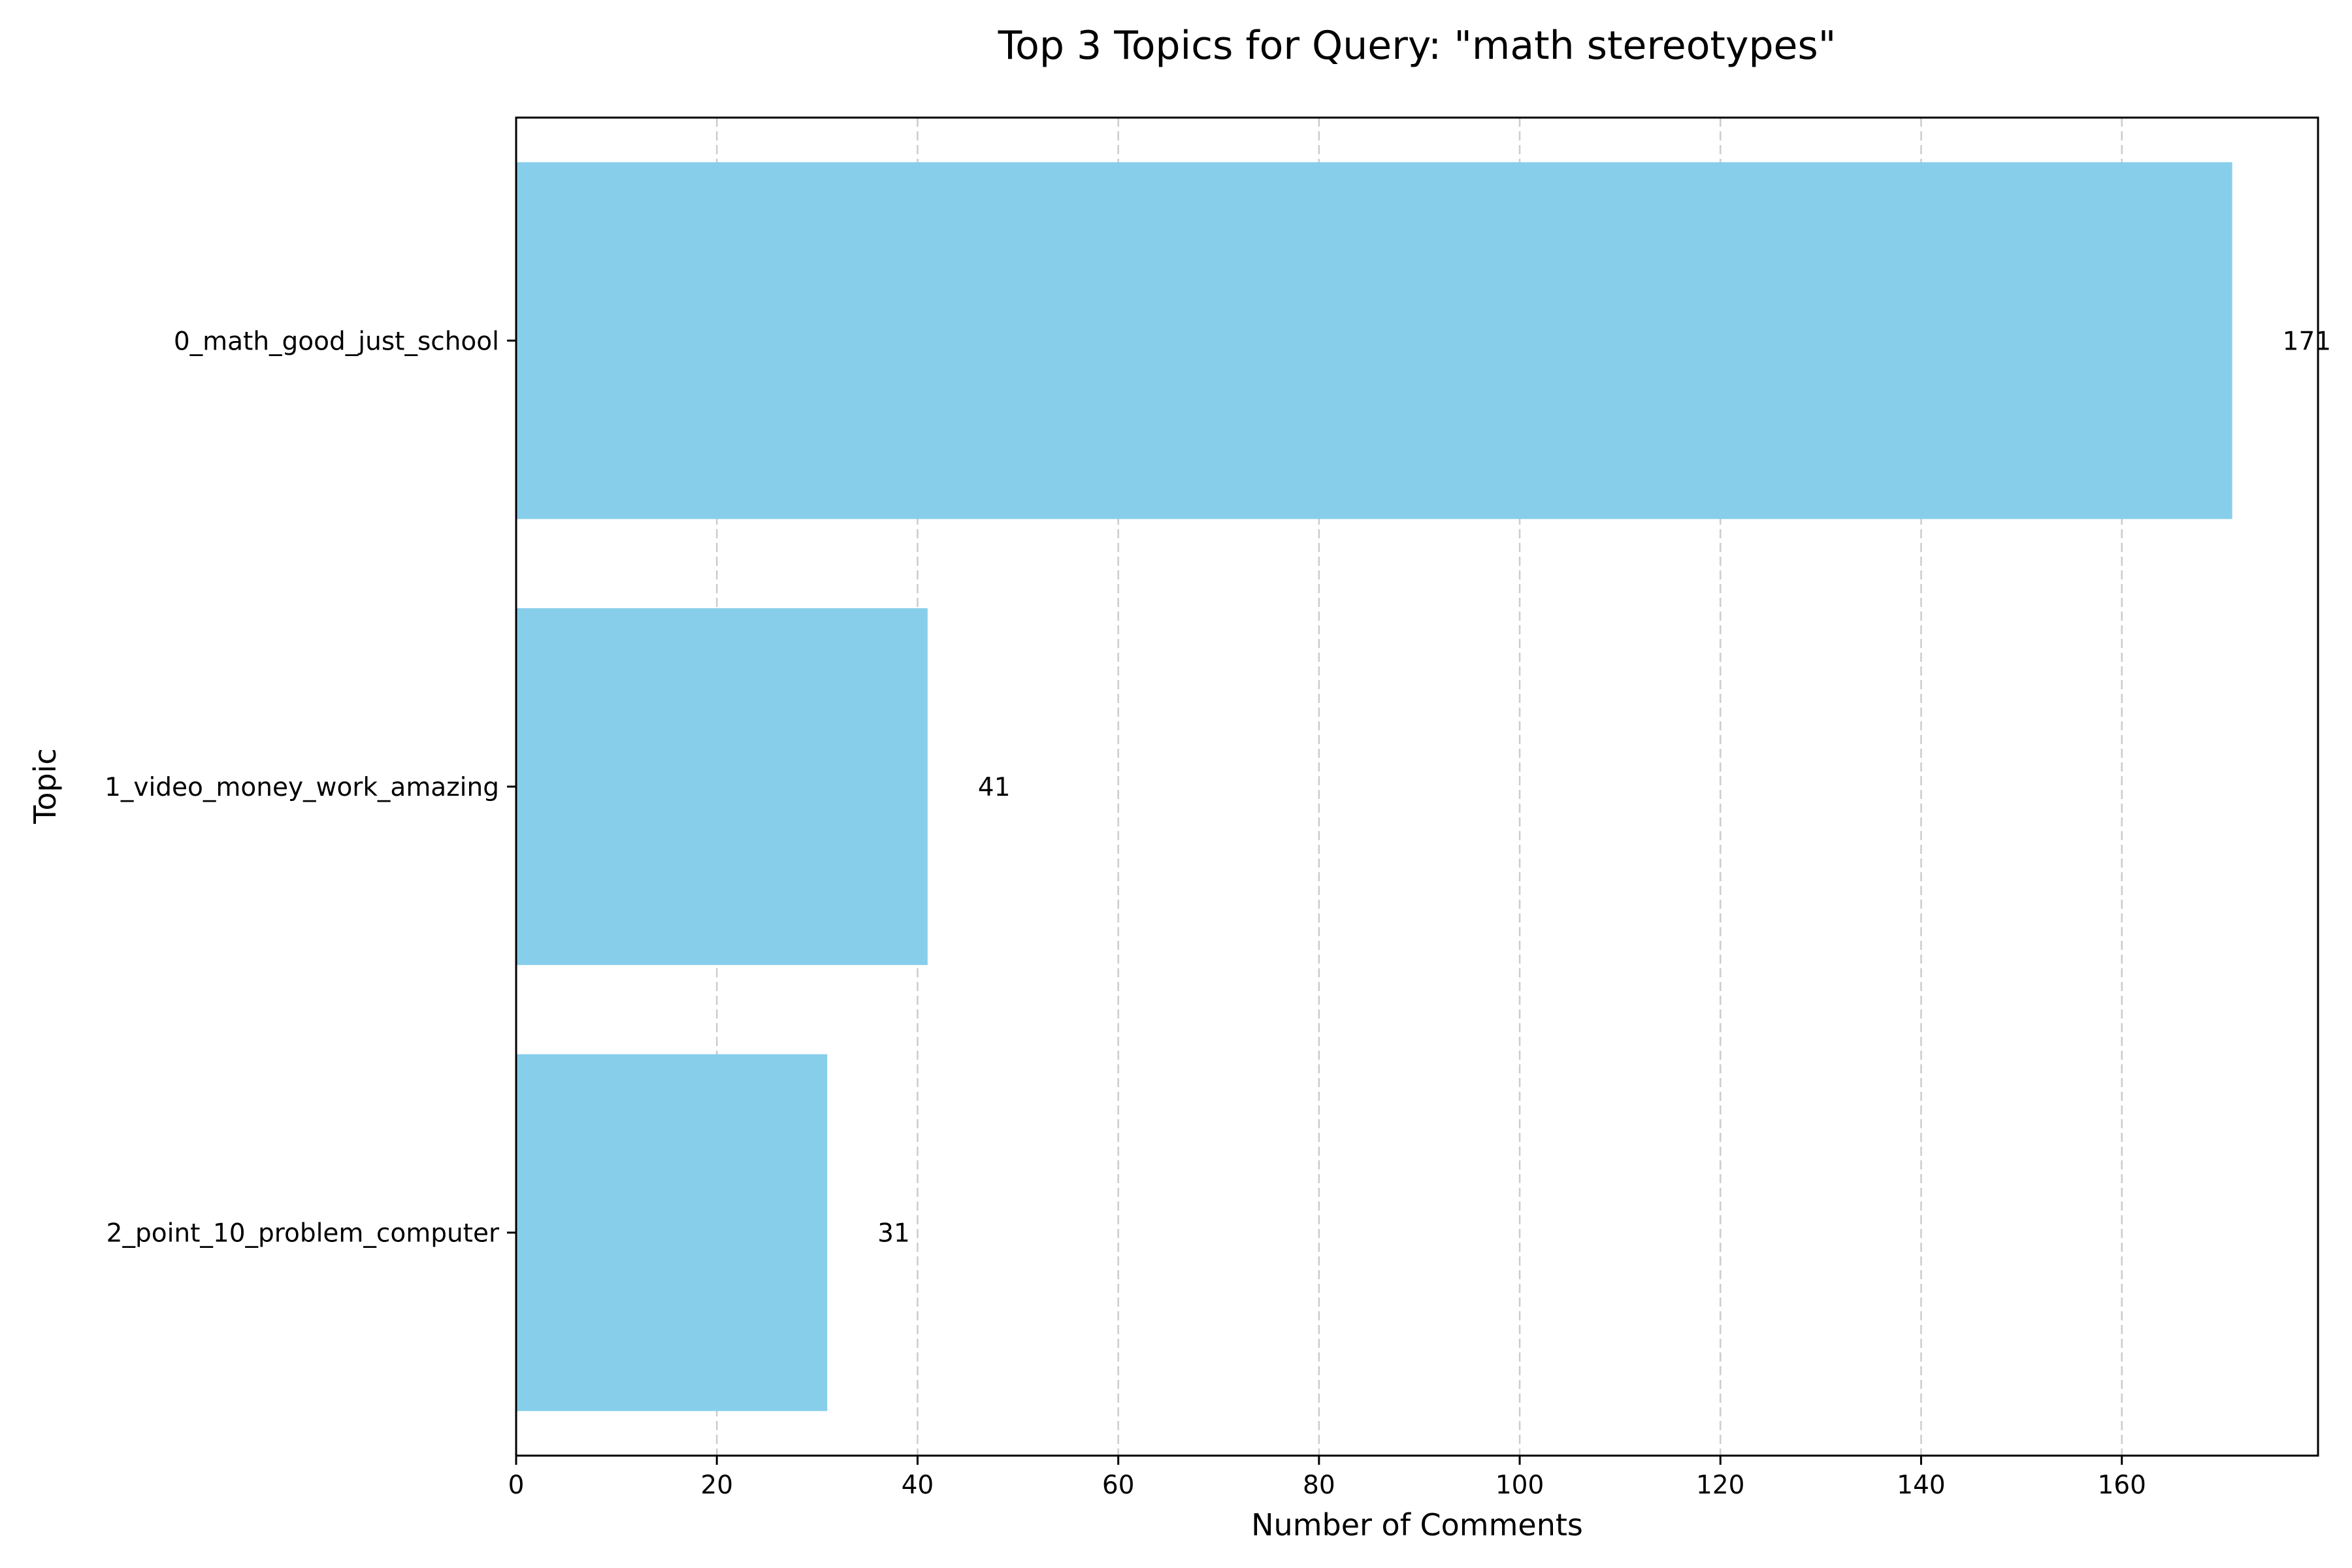 This screenshot has height=1568, width=2352. I want to click on y-tick-label-1_video_money_work_amazing: 1_video_money_work_amazing, so click(302, 787).